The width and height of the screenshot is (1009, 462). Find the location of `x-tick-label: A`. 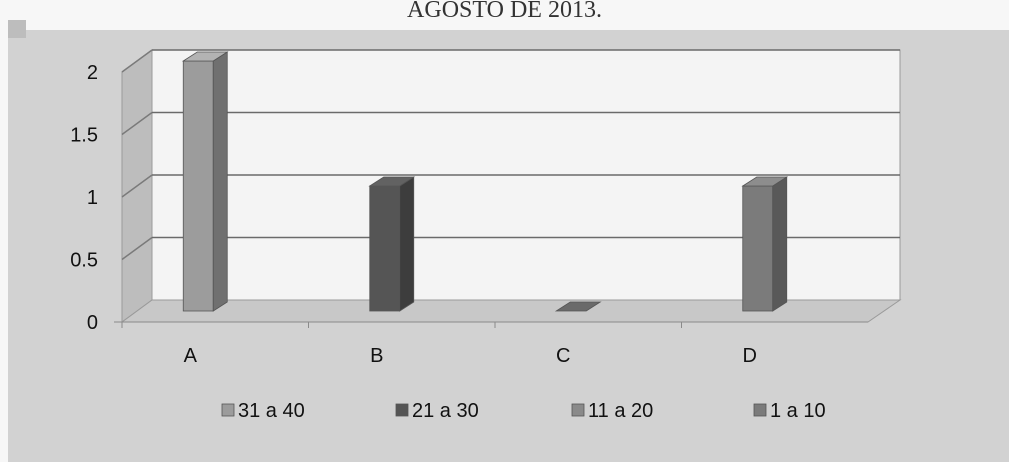

x-tick-label: A is located at coordinates (191, 356).